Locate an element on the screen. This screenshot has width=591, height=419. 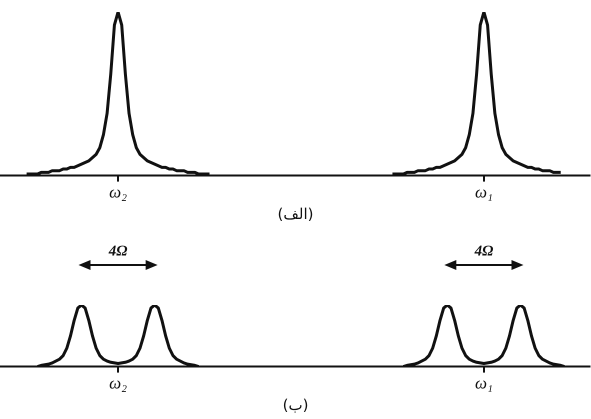
x-axis-title: (الف) is located at coordinates (296, 213).